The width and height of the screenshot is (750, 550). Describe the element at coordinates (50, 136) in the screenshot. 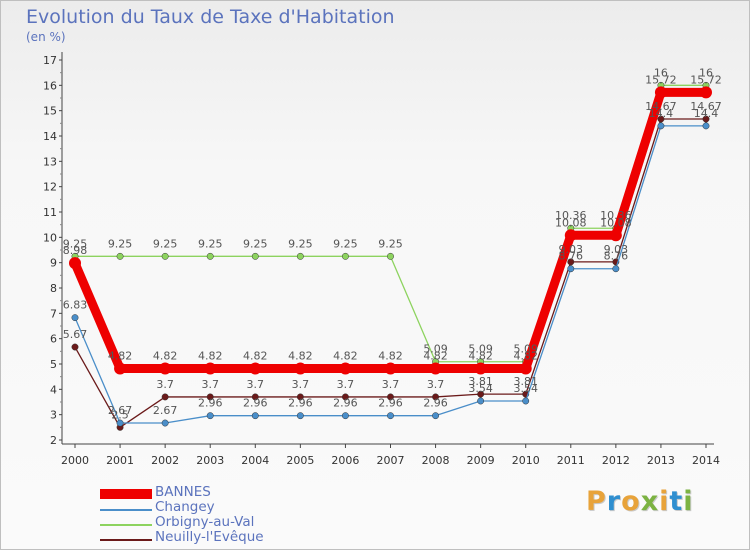

I see `y-tick-label: 14` at that location.